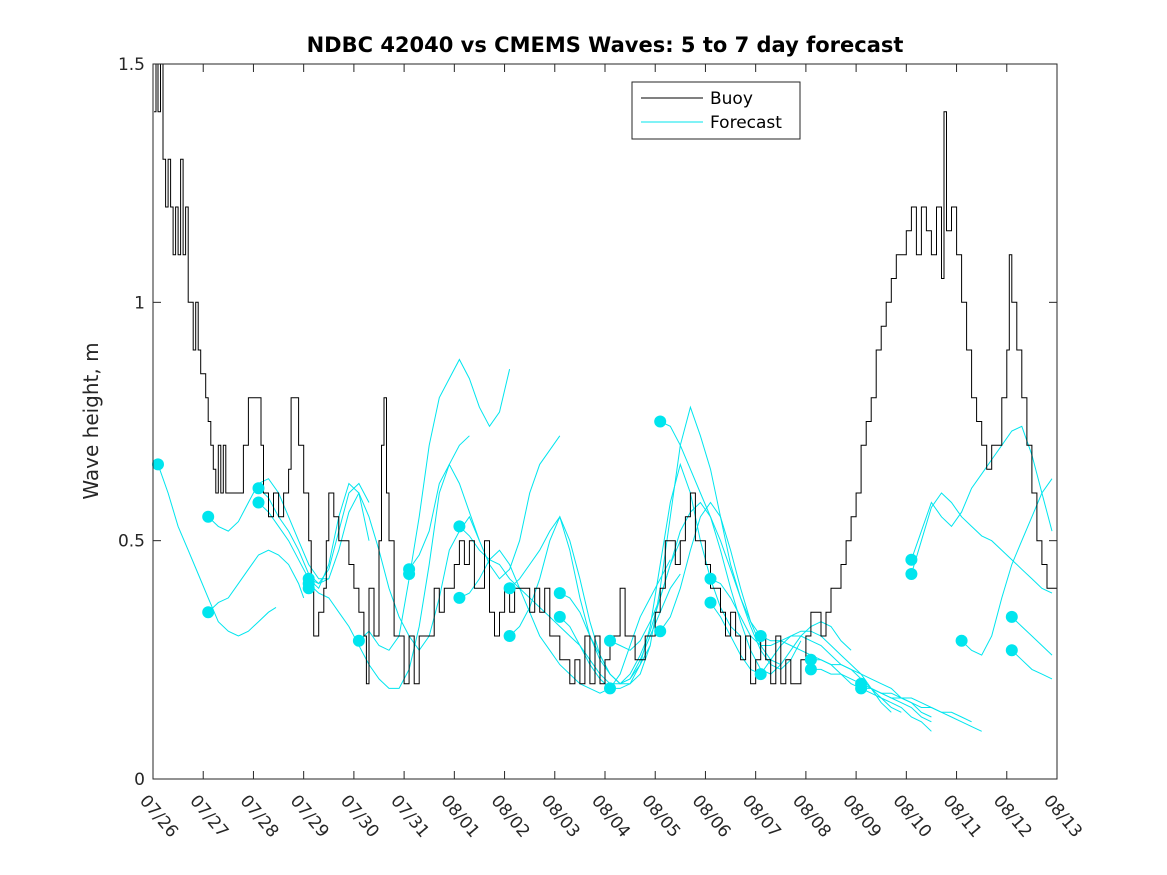 The width and height of the screenshot is (1167, 875). What do you see at coordinates (139, 780) in the screenshot?
I see `y-tick-label: 0` at bounding box center [139, 780].